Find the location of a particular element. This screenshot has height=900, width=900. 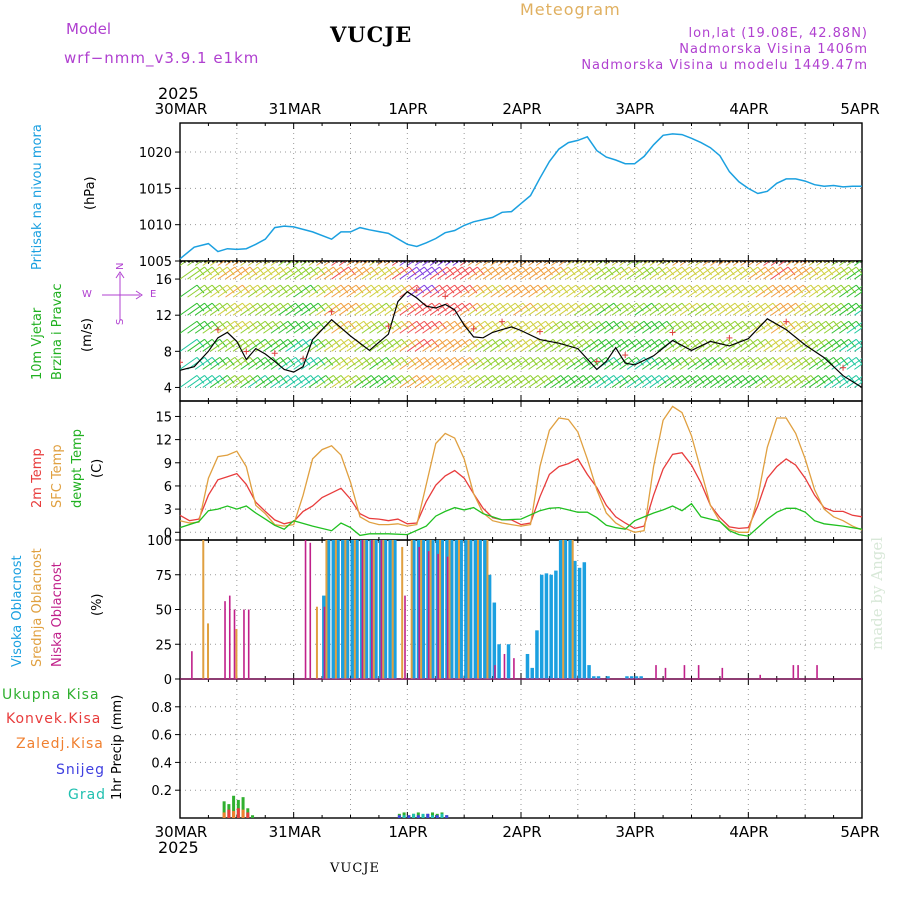

compass-rose-icon is located at coordinates (122, 295).